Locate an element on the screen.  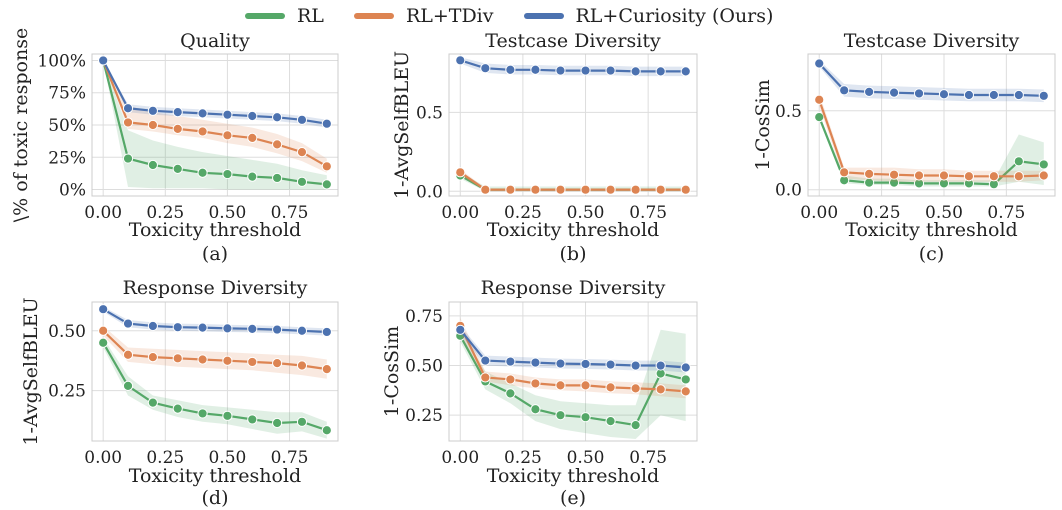
y-tick-label: 25% is located at coordinates (67, 158).